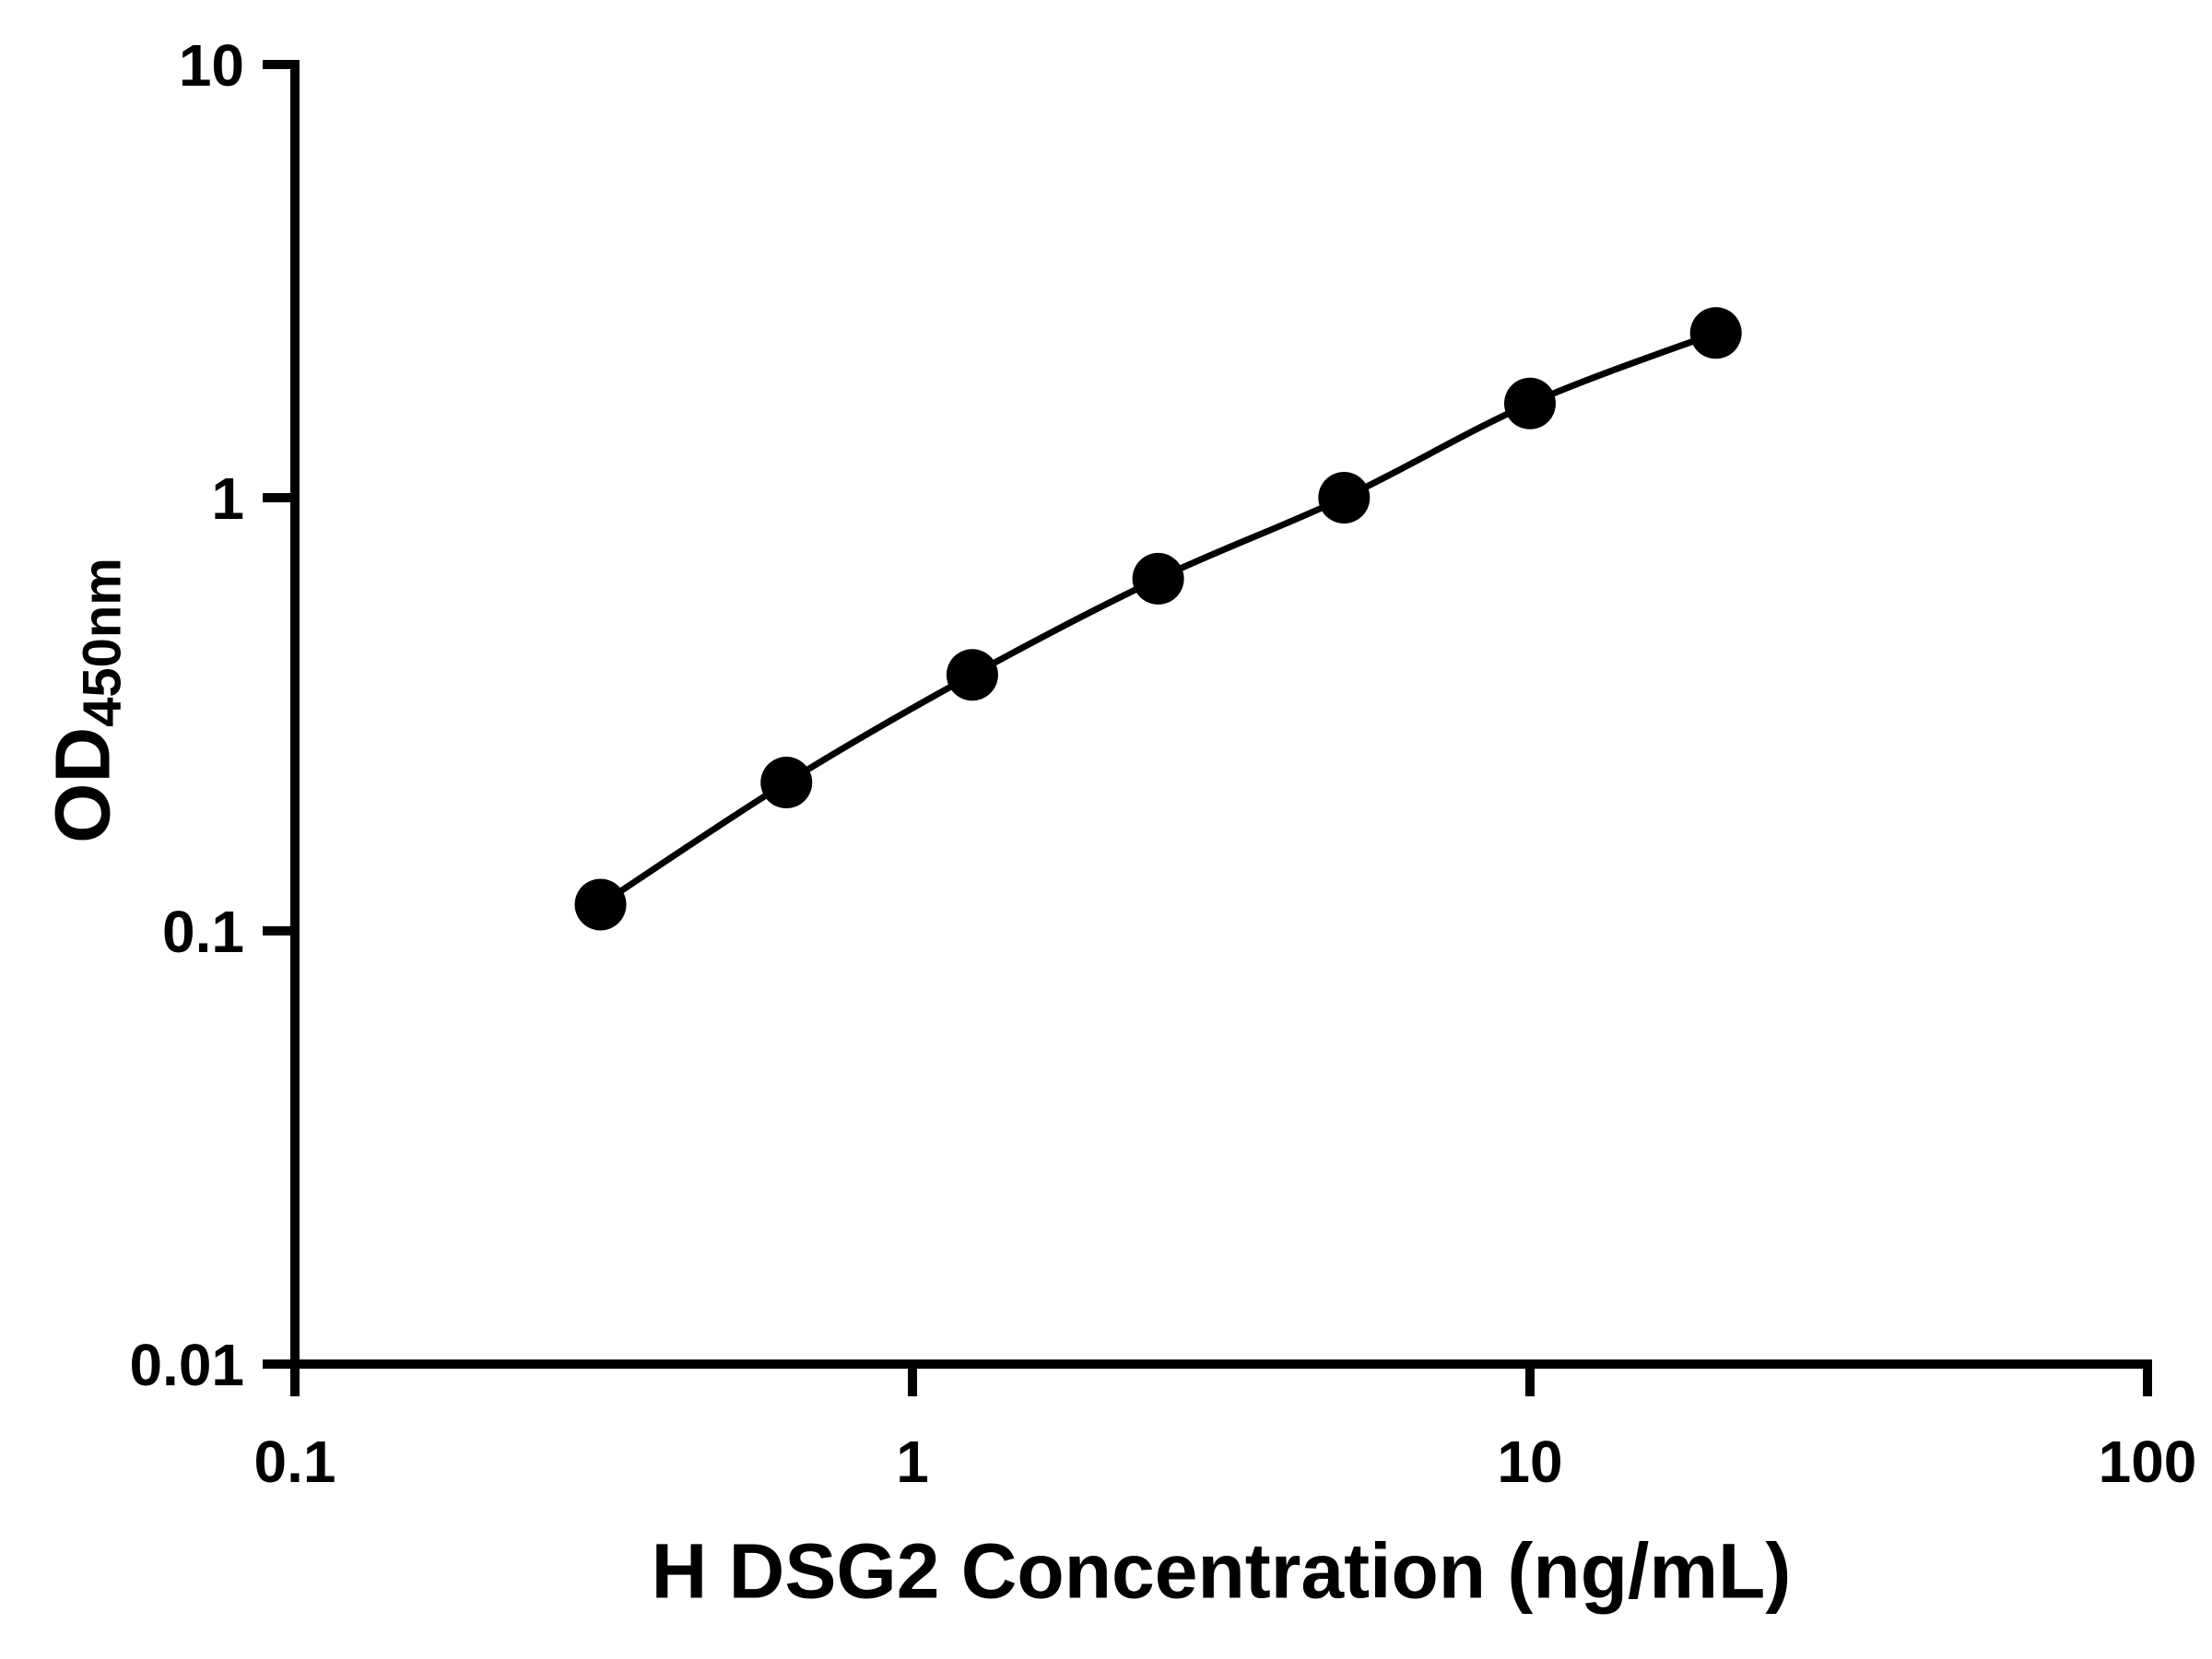 This screenshot has height=1659, width=2212. I want to click on y-axis-tick-label: 10, so click(211, 65).